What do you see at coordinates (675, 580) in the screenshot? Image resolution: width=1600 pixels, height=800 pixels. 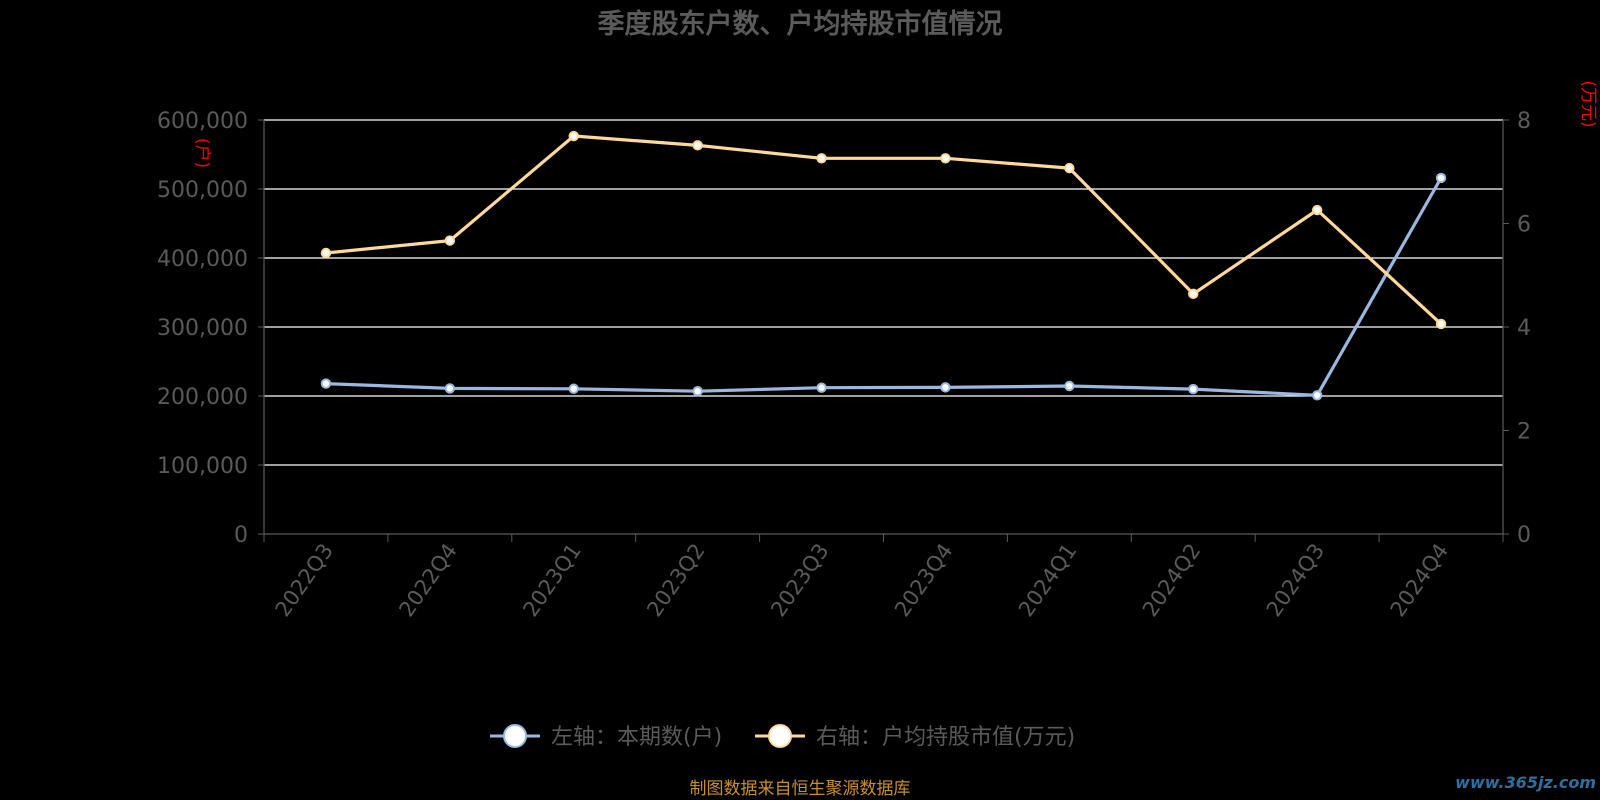 I see `x-tick-label: 2023Q2` at bounding box center [675, 580].